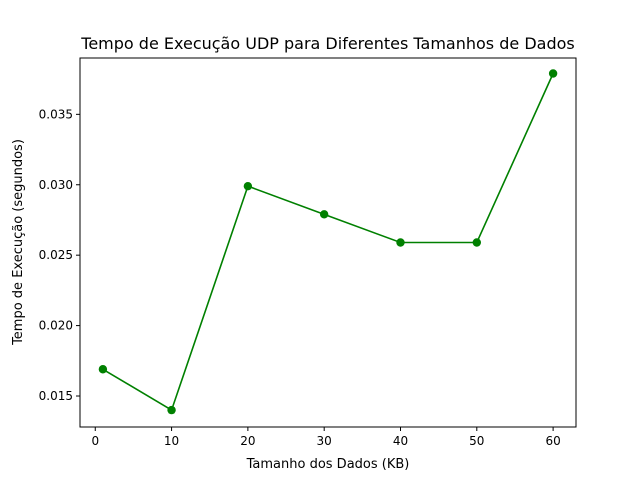 The height and width of the screenshot is (480, 640). What do you see at coordinates (95, 441) in the screenshot?
I see `x-tick-label: 0` at bounding box center [95, 441].